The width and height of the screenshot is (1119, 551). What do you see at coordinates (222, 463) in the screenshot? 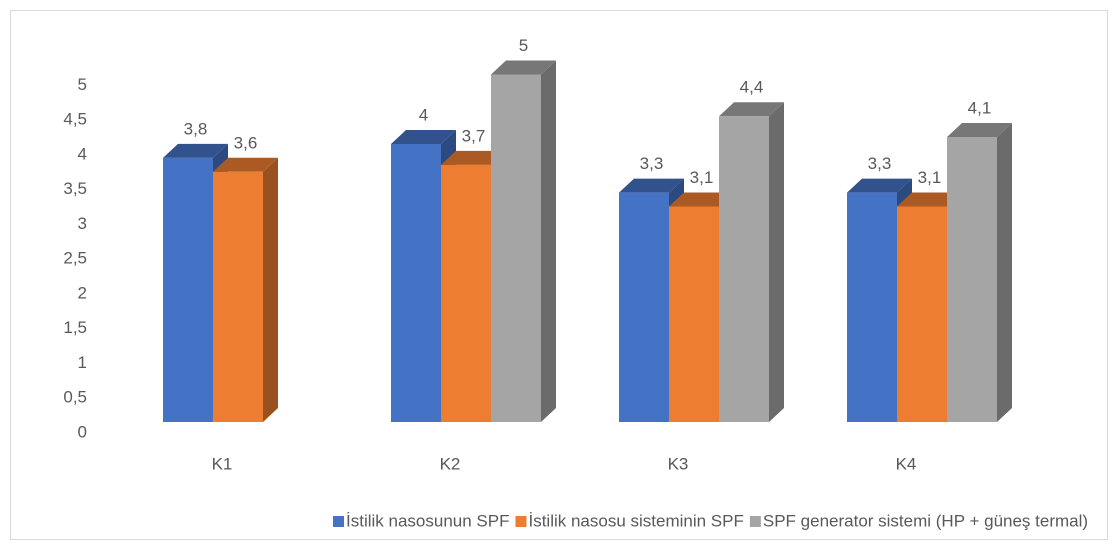
I see `x-tick-label: K1` at bounding box center [222, 463].